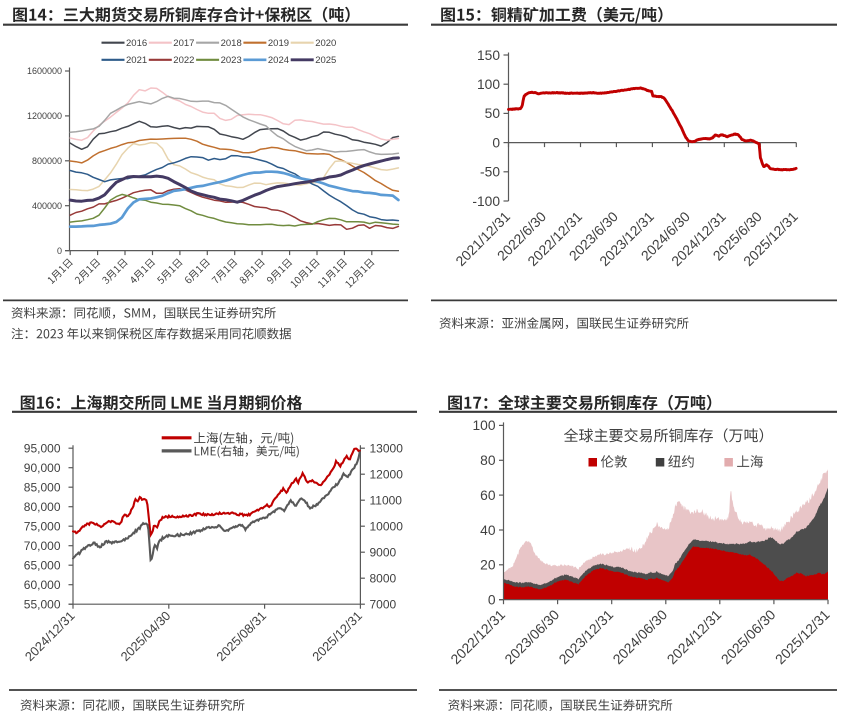 The width and height of the screenshot is (846, 717). Describe the element at coordinates (42, 585) in the screenshot. I see `svg-text: 60,000` at that location.